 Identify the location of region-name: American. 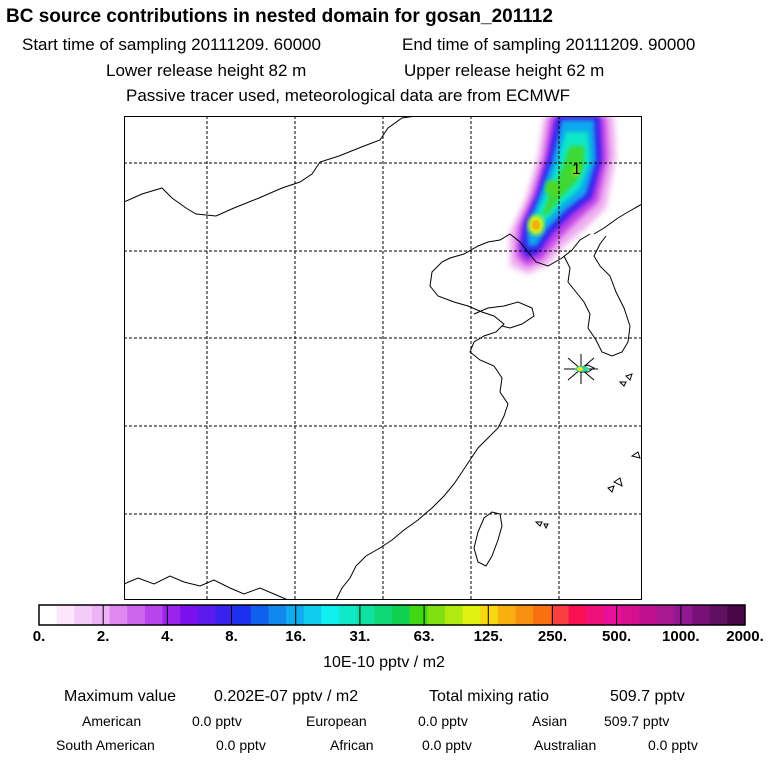
(112, 721).